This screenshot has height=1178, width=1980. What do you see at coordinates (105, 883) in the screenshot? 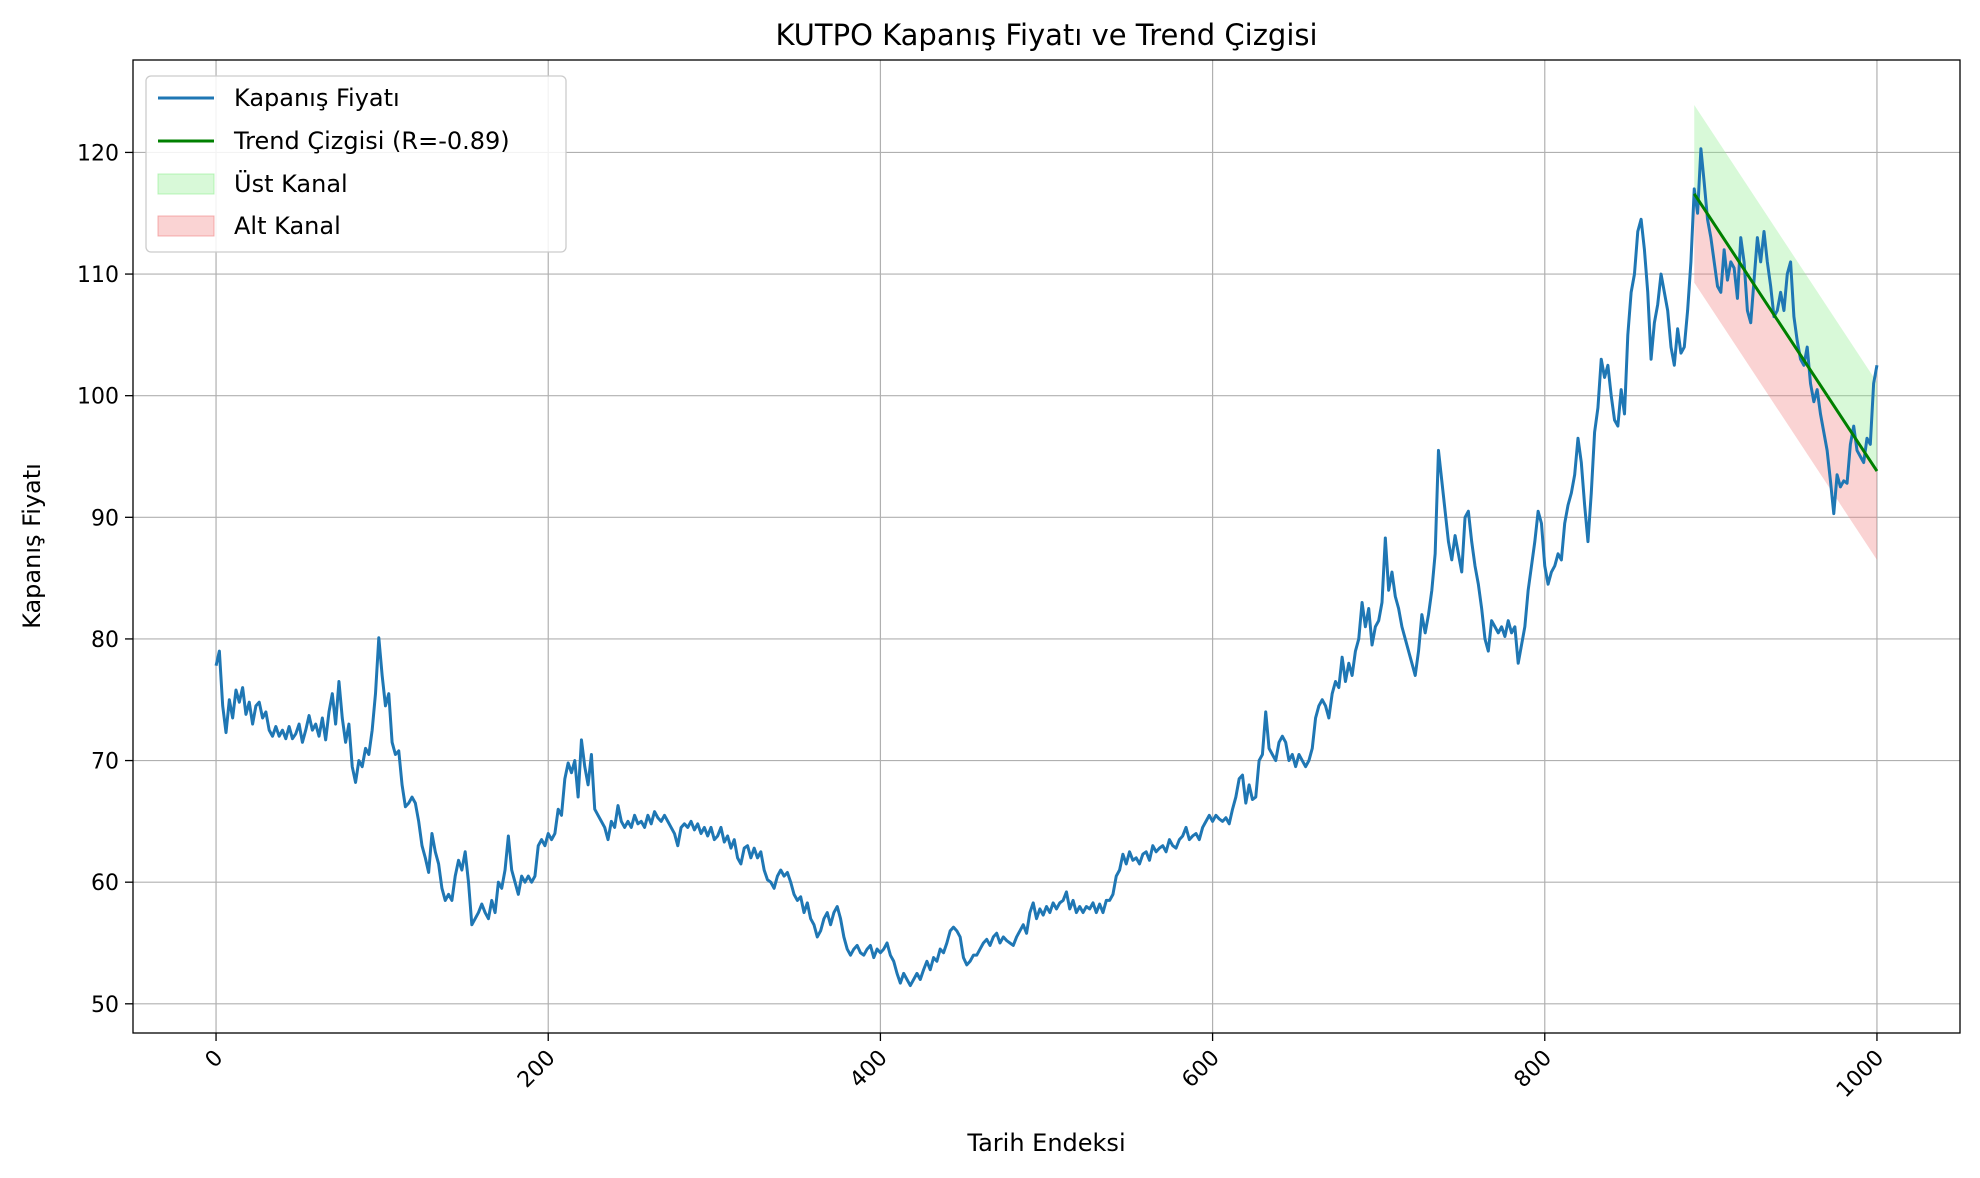
I see `y-tick-label: 60` at bounding box center [105, 883].